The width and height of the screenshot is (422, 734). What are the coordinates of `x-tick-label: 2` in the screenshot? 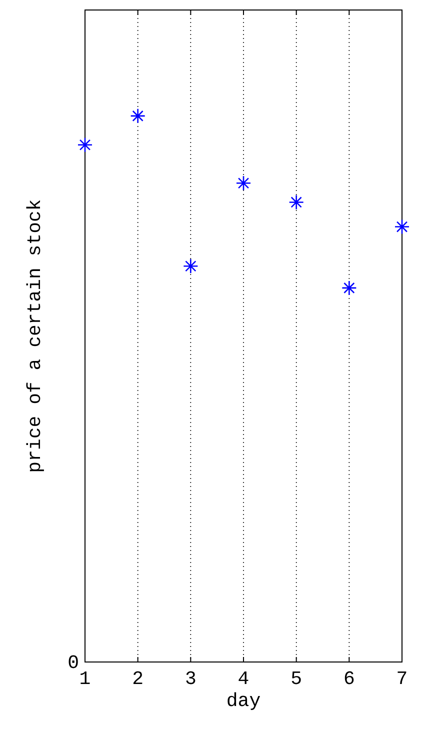 It's located at (138, 679).